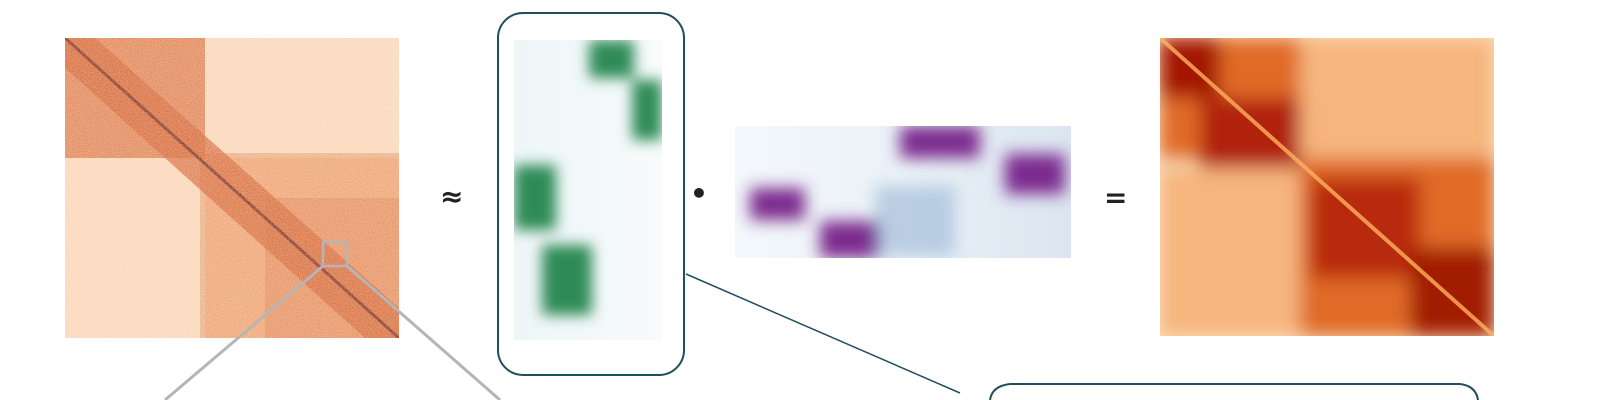 Image resolution: width=1600 pixels, height=400 pixels. I want to click on approx-operator: ≈, so click(452, 196).